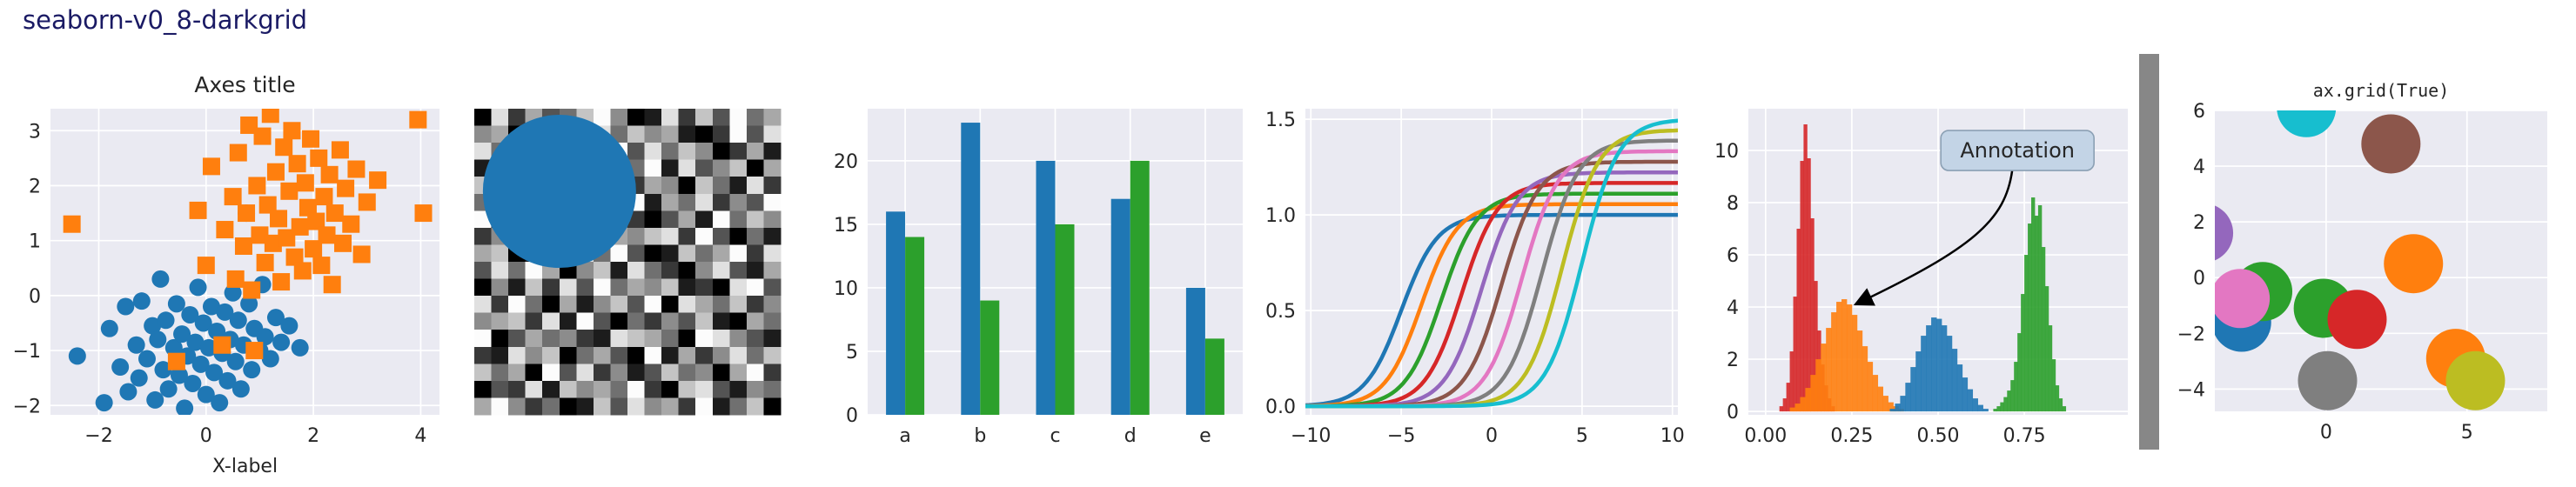  Describe the element at coordinates (420, 436) in the screenshot. I see `x-tick-label: 4` at that location.